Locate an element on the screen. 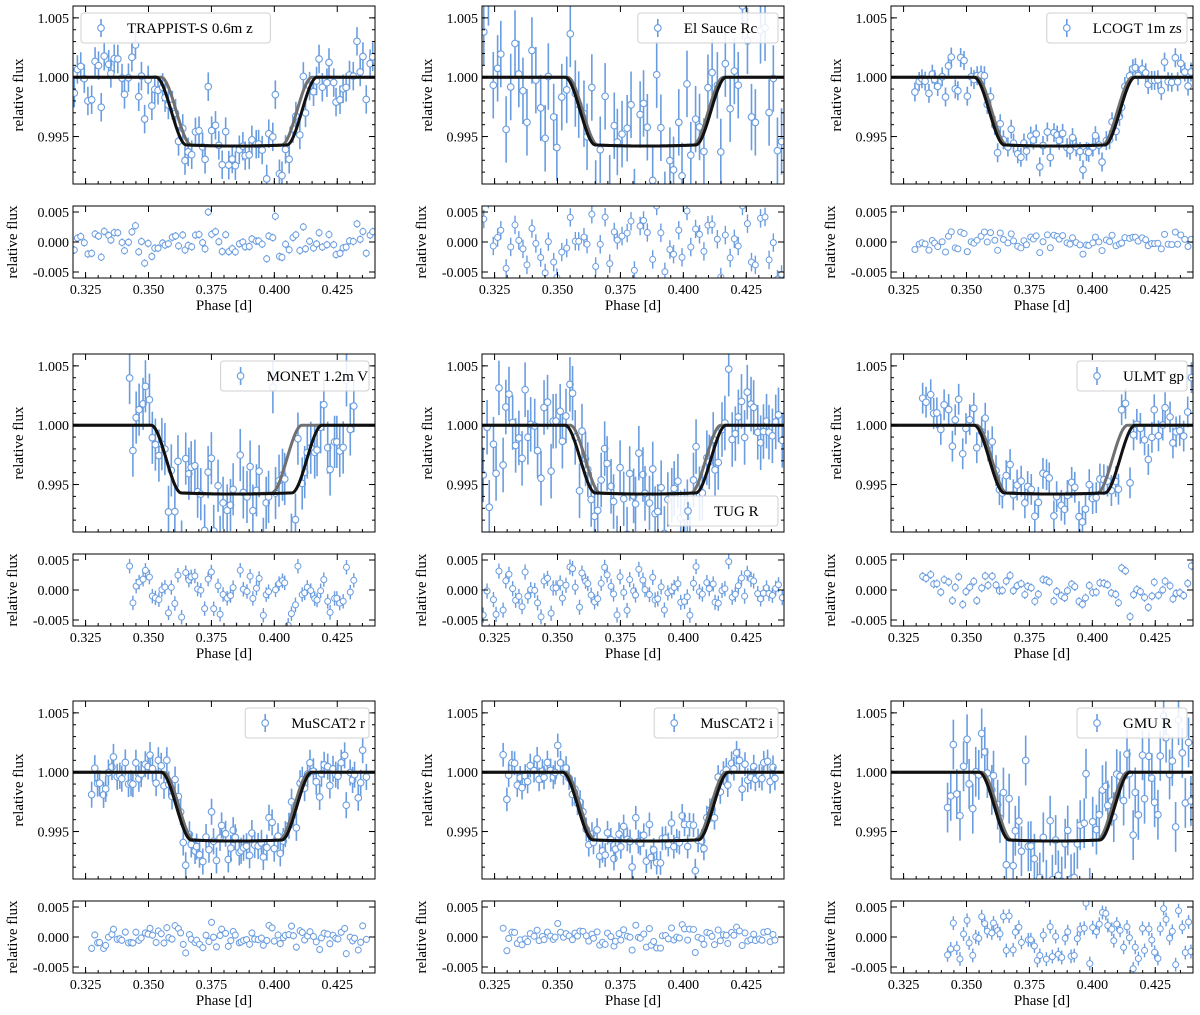 The image size is (1200, 1015). legend-box is located at coordinates (723, 511).